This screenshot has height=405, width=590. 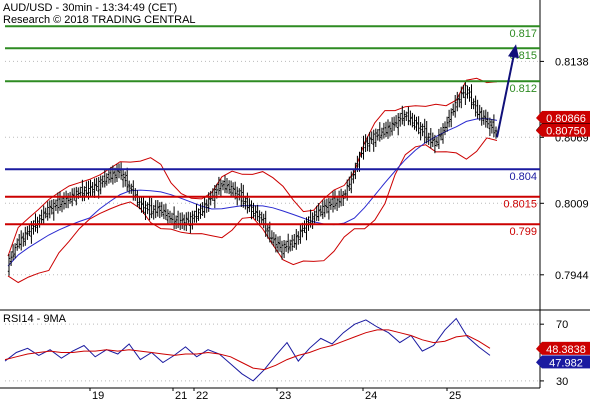 What do you see at coordinates (513, 51) in the screenshot?
I see `forecast-arrowhead` at bounding box center [513, 51].